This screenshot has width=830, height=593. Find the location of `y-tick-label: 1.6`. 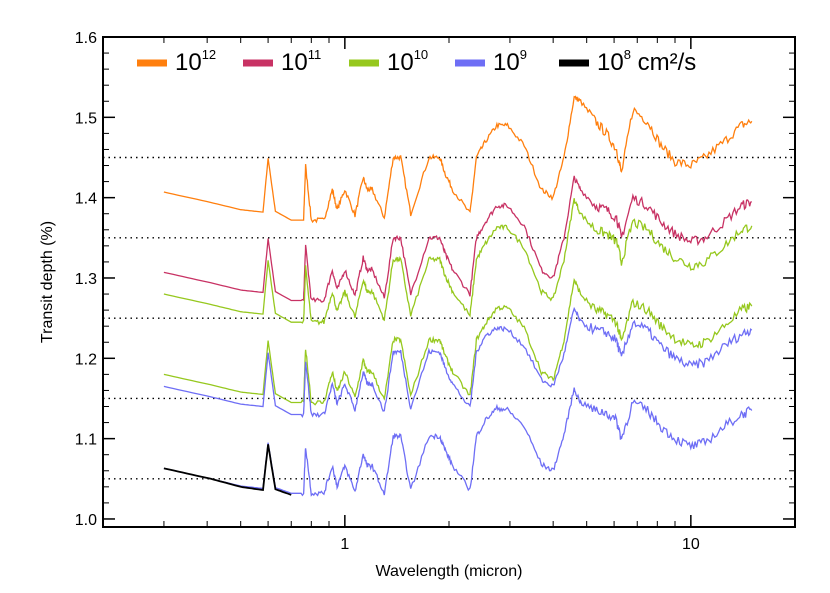

y-tick-label: 1.6 is located at coordinates (86, 38).